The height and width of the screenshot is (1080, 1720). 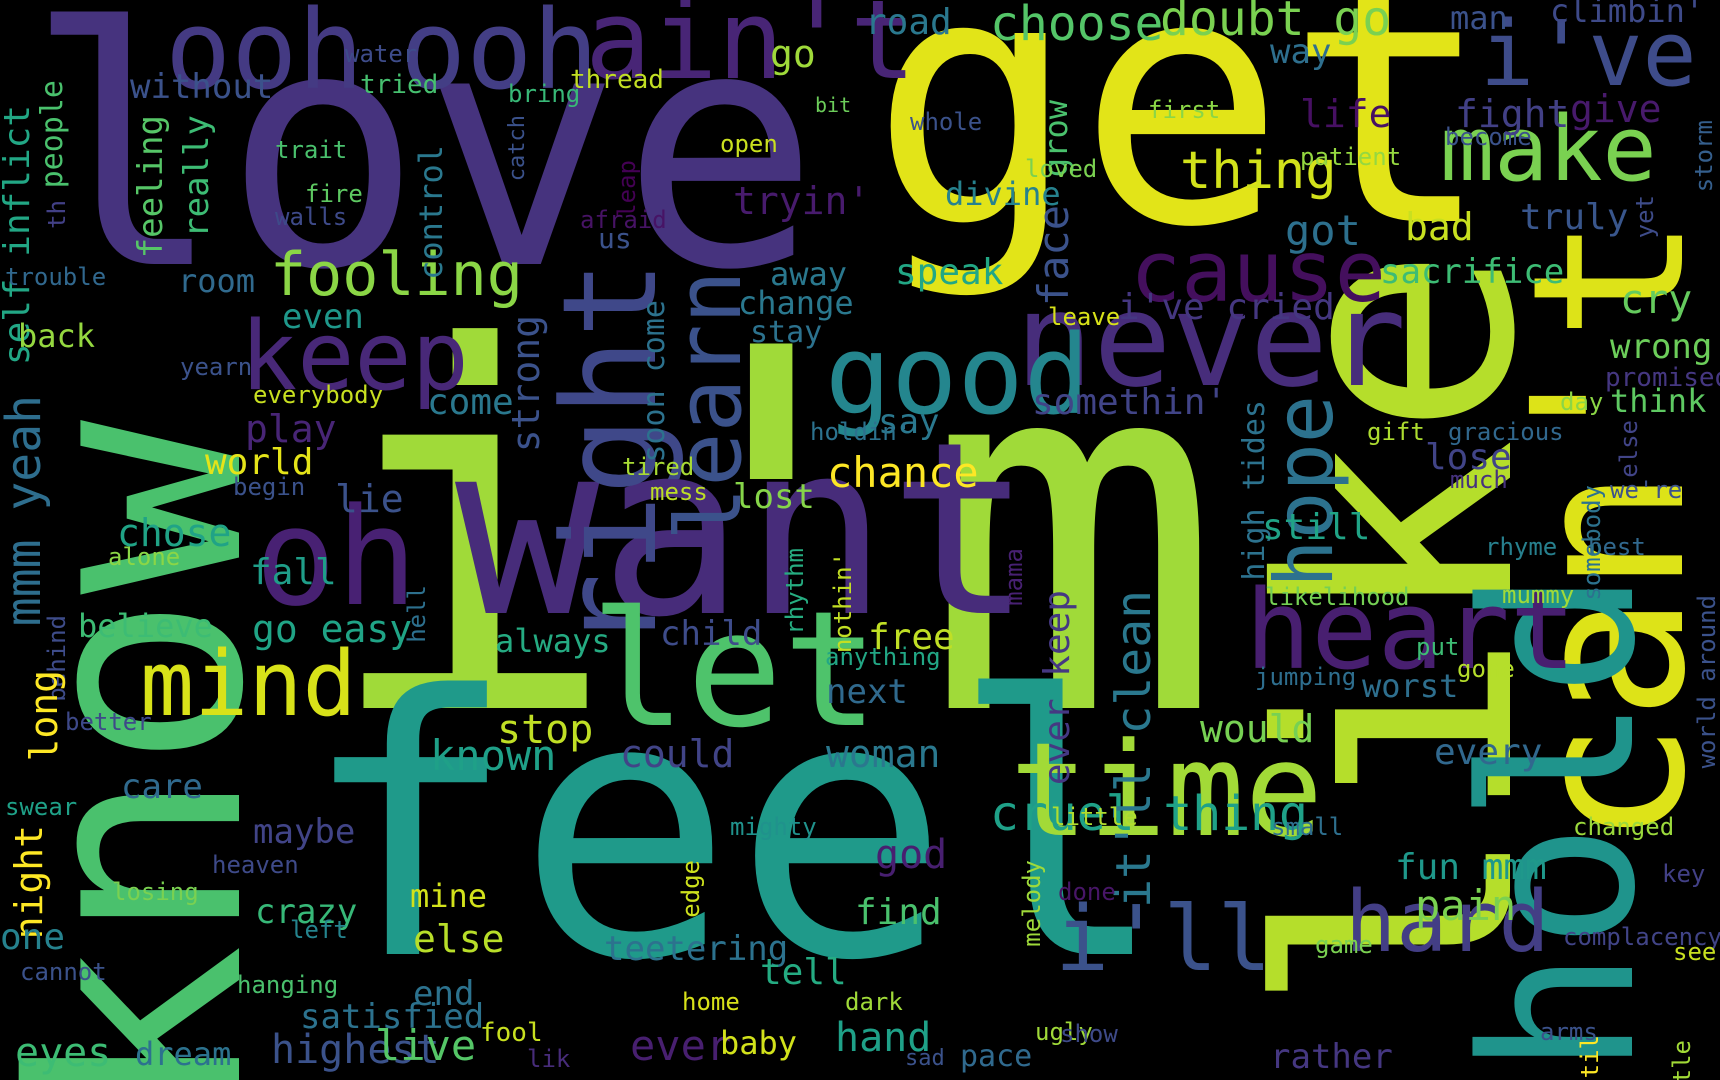 I want to click on word-50: fire, so click(x=334, y=194).